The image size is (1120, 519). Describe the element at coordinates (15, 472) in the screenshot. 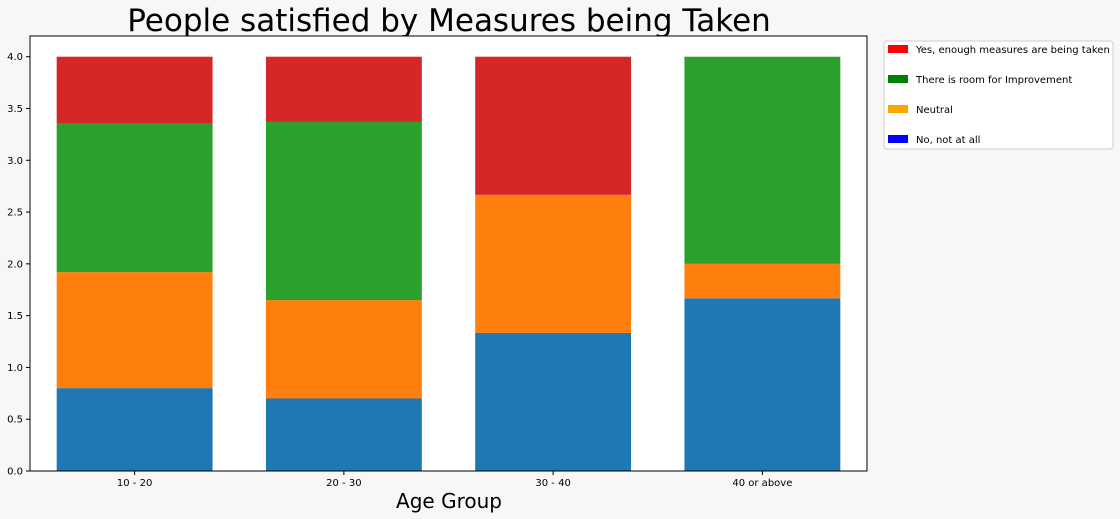

I see `y-tick-label: 0.0` at that location.